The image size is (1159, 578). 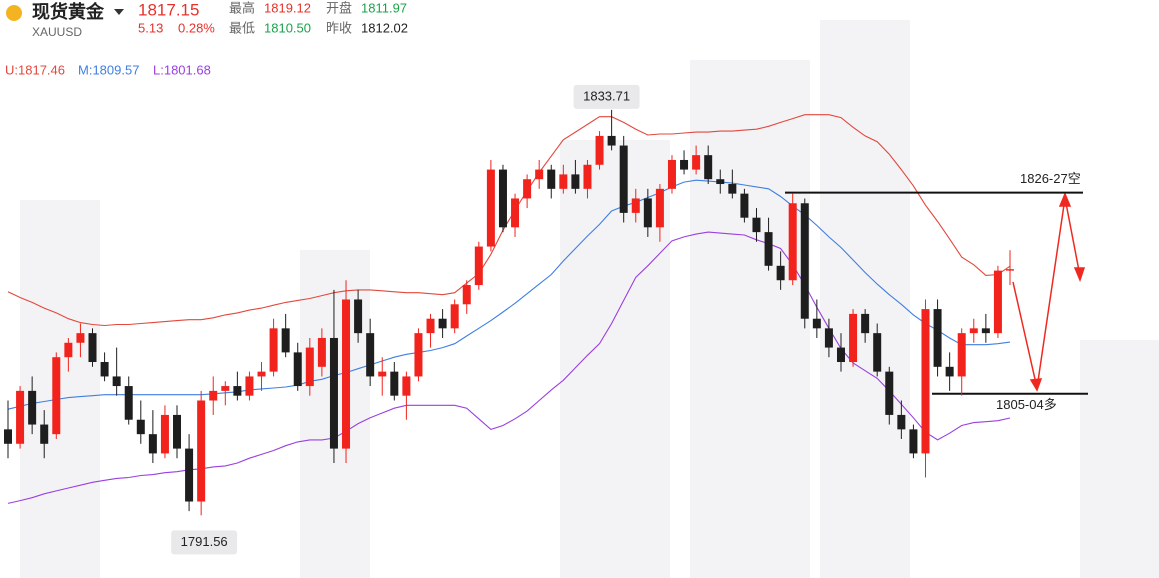 What do you see at coordinates (57, 32) in the screenshot?
I see `symbol: XAUUSD` at bounding box center [57, 32].